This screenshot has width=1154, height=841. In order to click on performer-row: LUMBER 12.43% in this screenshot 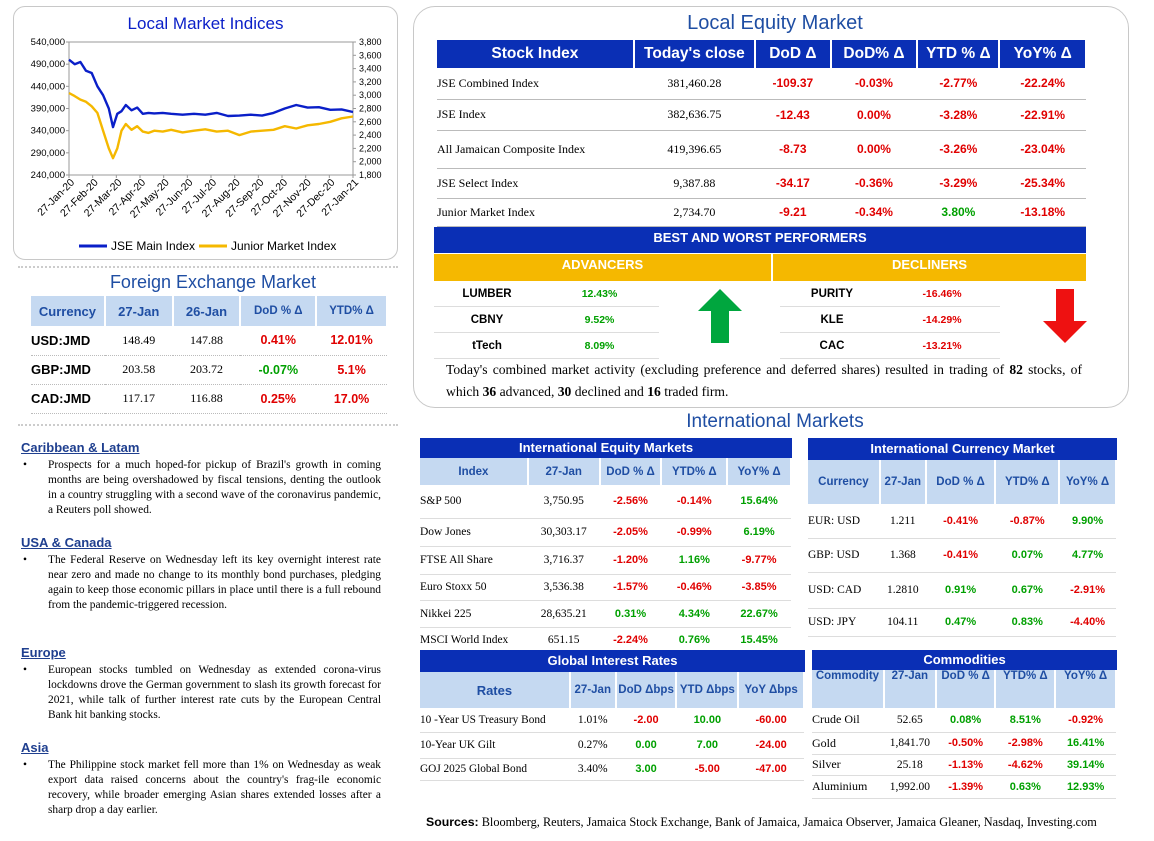, I will do `click(546, 294)`.